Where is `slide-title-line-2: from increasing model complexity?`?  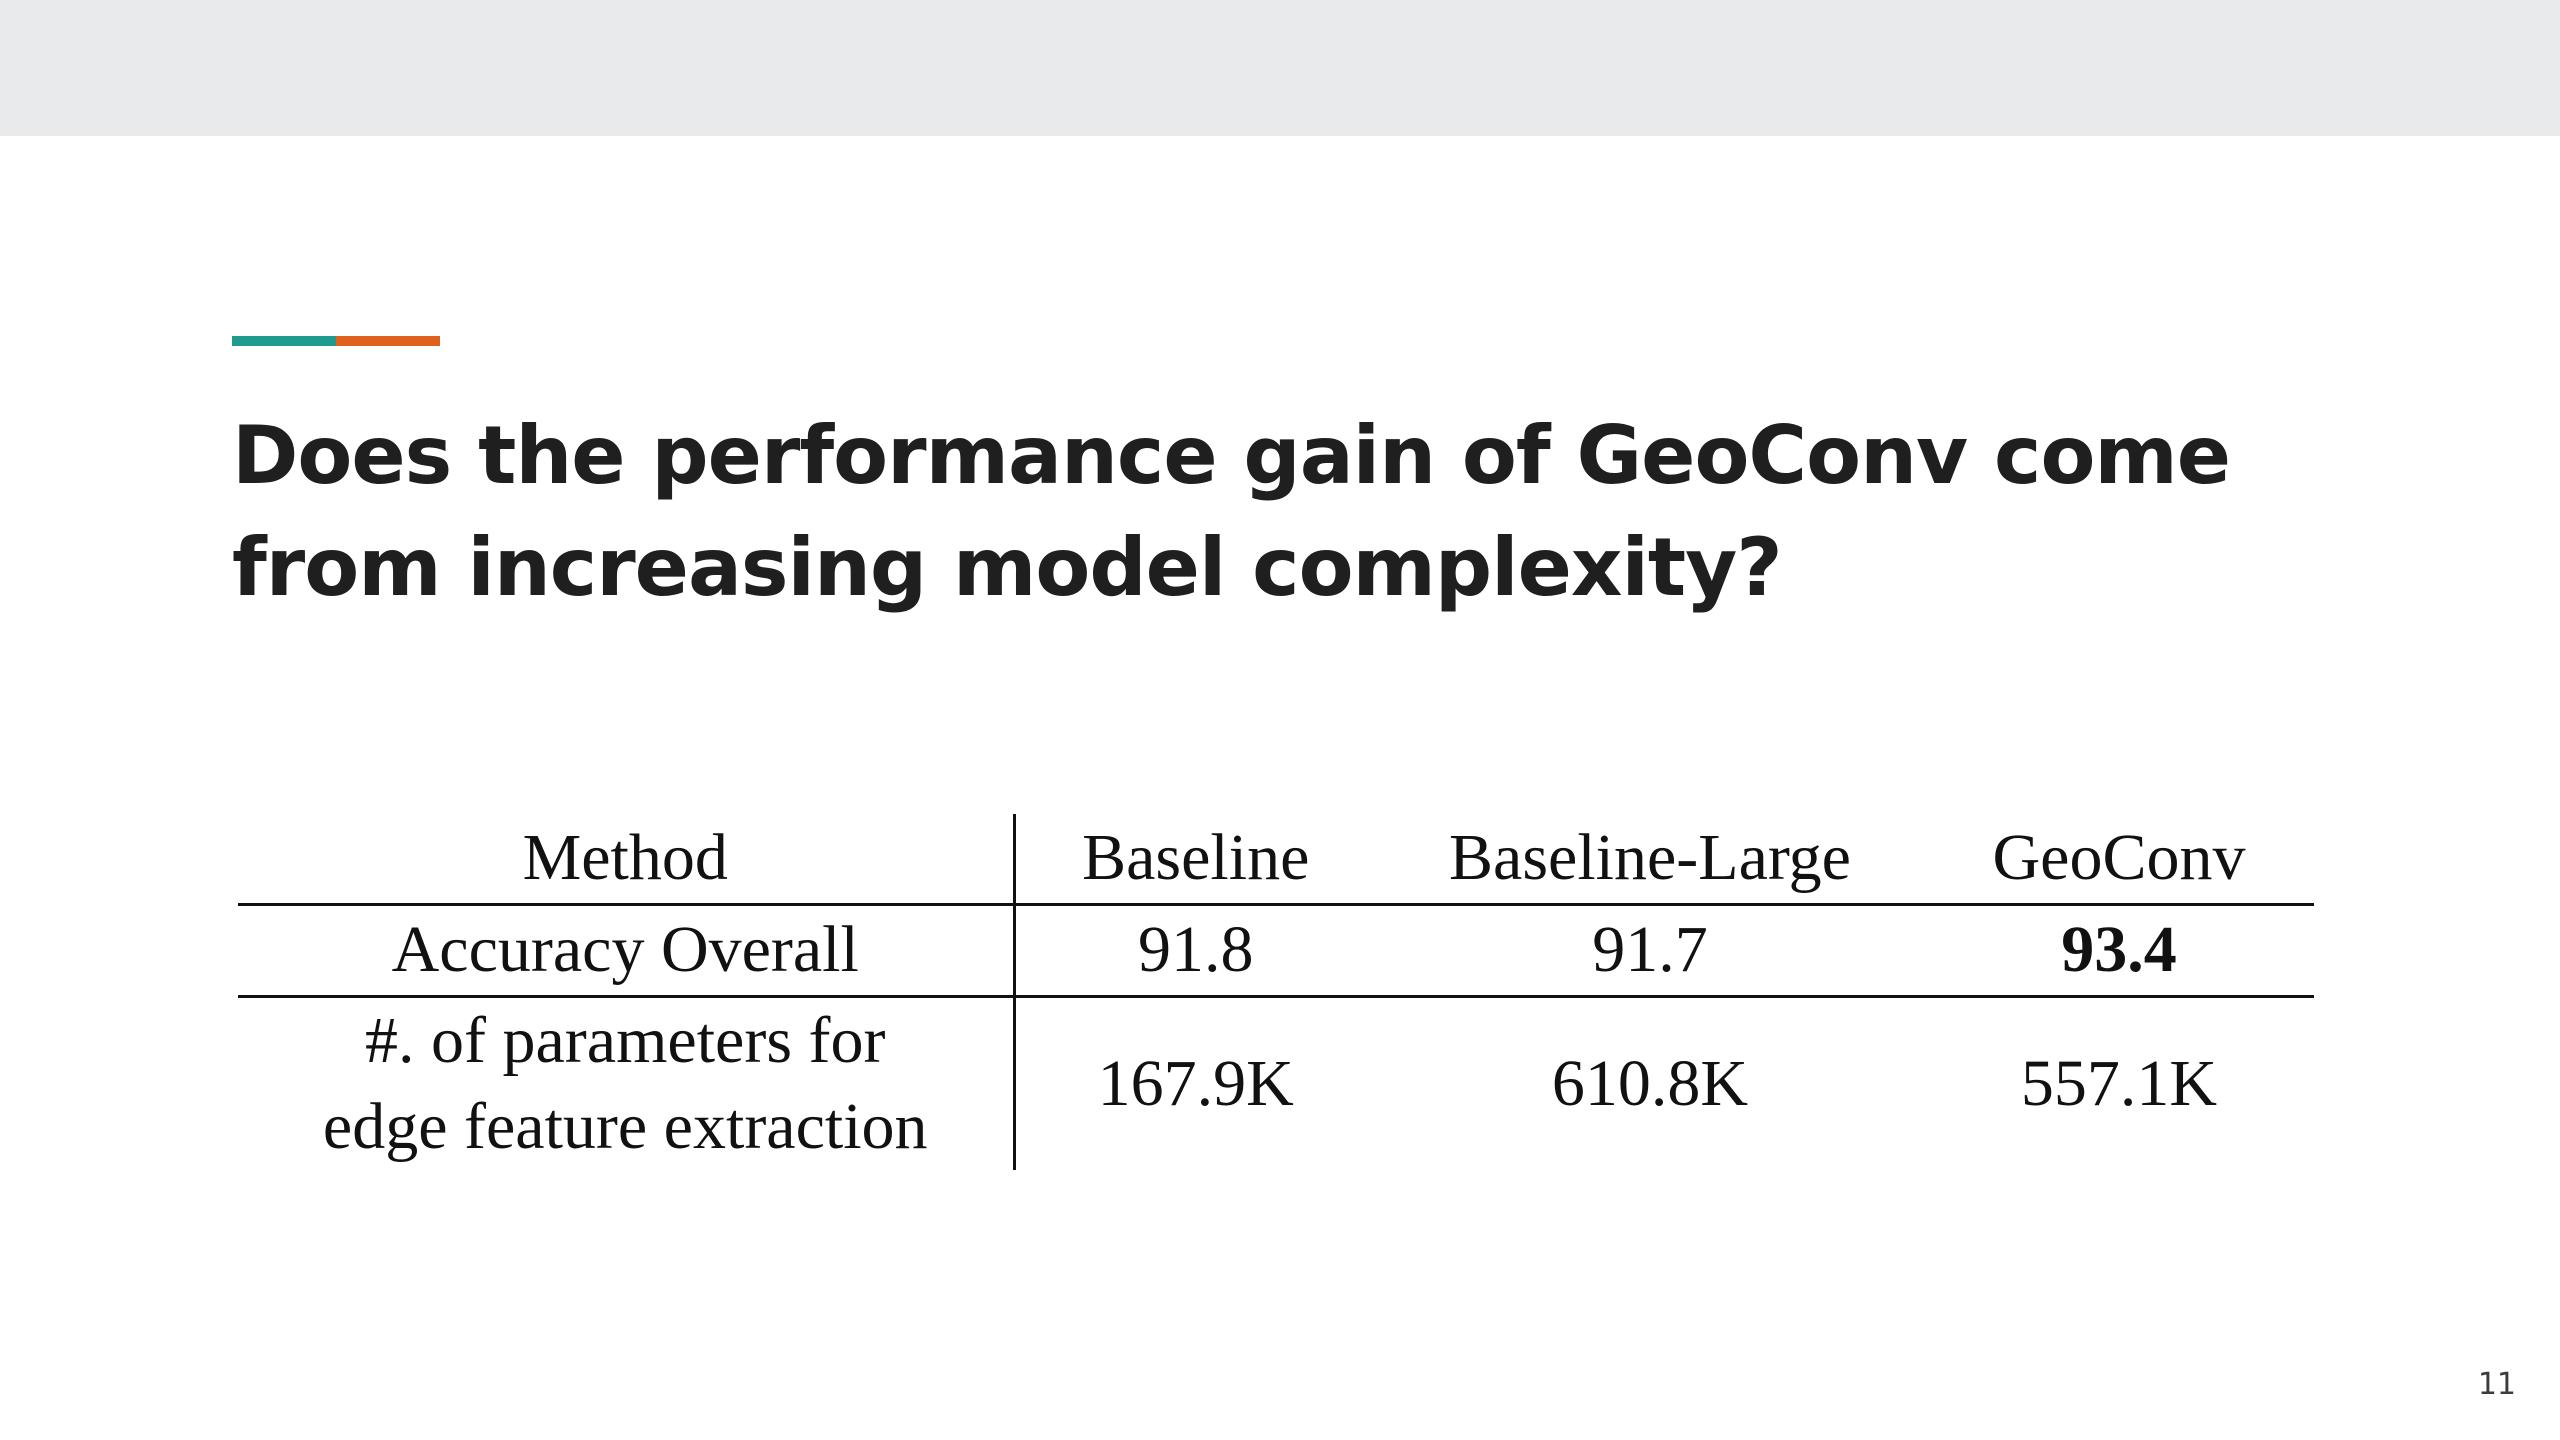 slide-title-line-2: from increasing model complexity? is located at coordinates (1007, 567).